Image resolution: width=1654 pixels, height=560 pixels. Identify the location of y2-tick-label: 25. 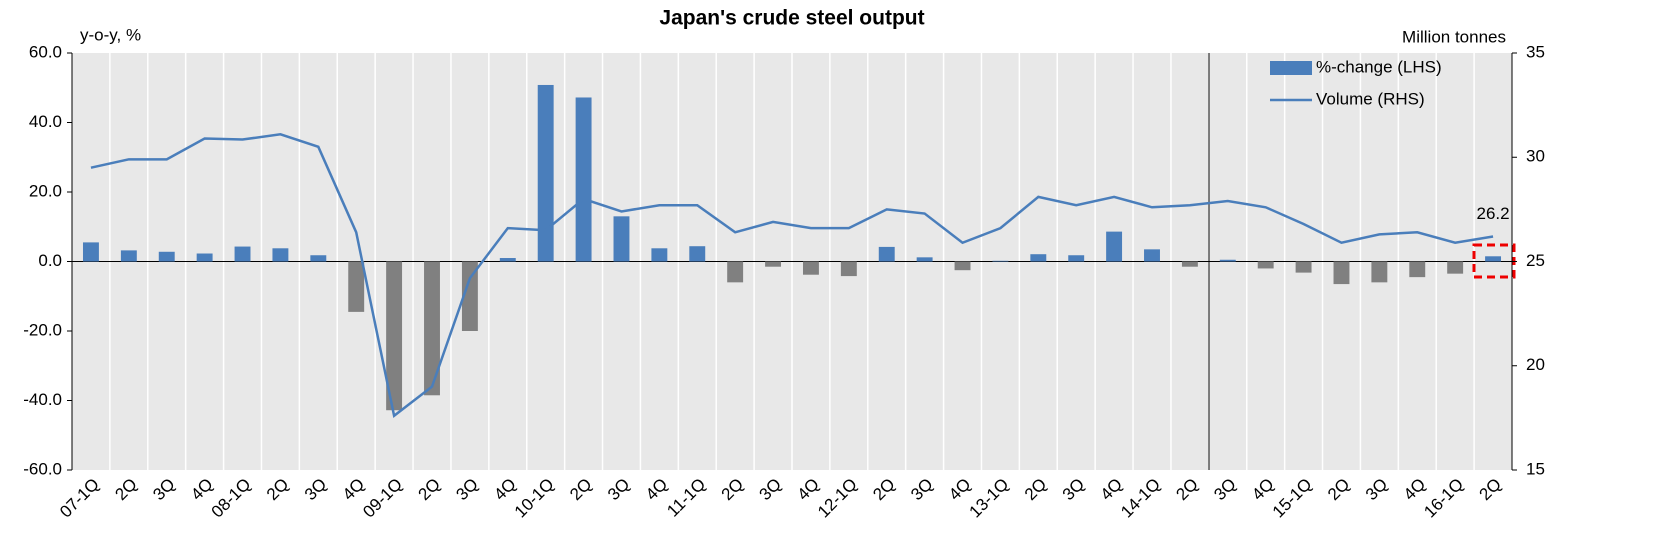
(1535, 260).